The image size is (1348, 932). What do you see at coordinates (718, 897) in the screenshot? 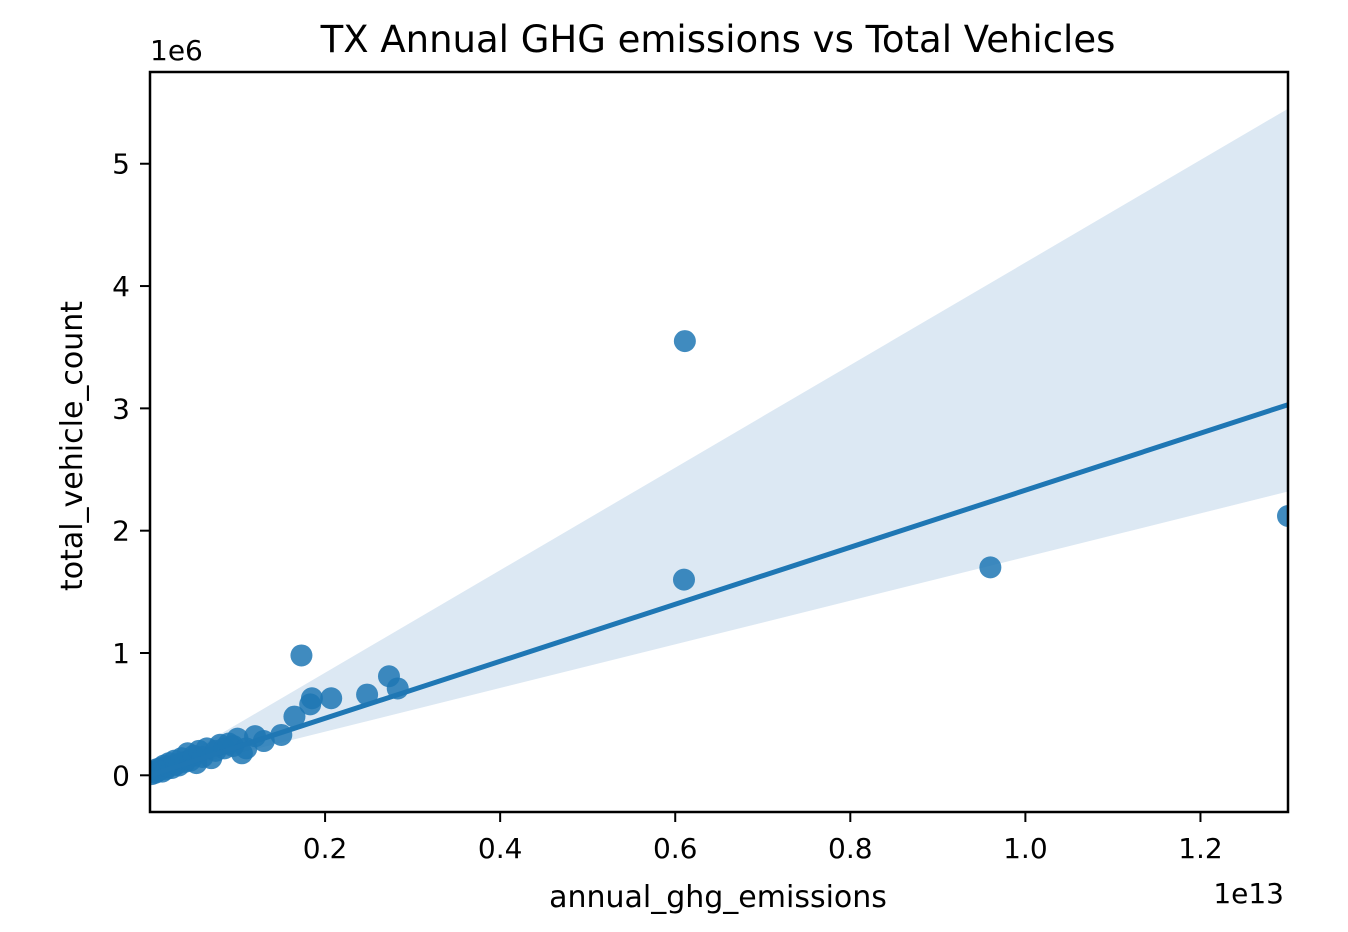
I see `x-axis-label: annual_ghg_emissions` at bounding box center [718, 897].